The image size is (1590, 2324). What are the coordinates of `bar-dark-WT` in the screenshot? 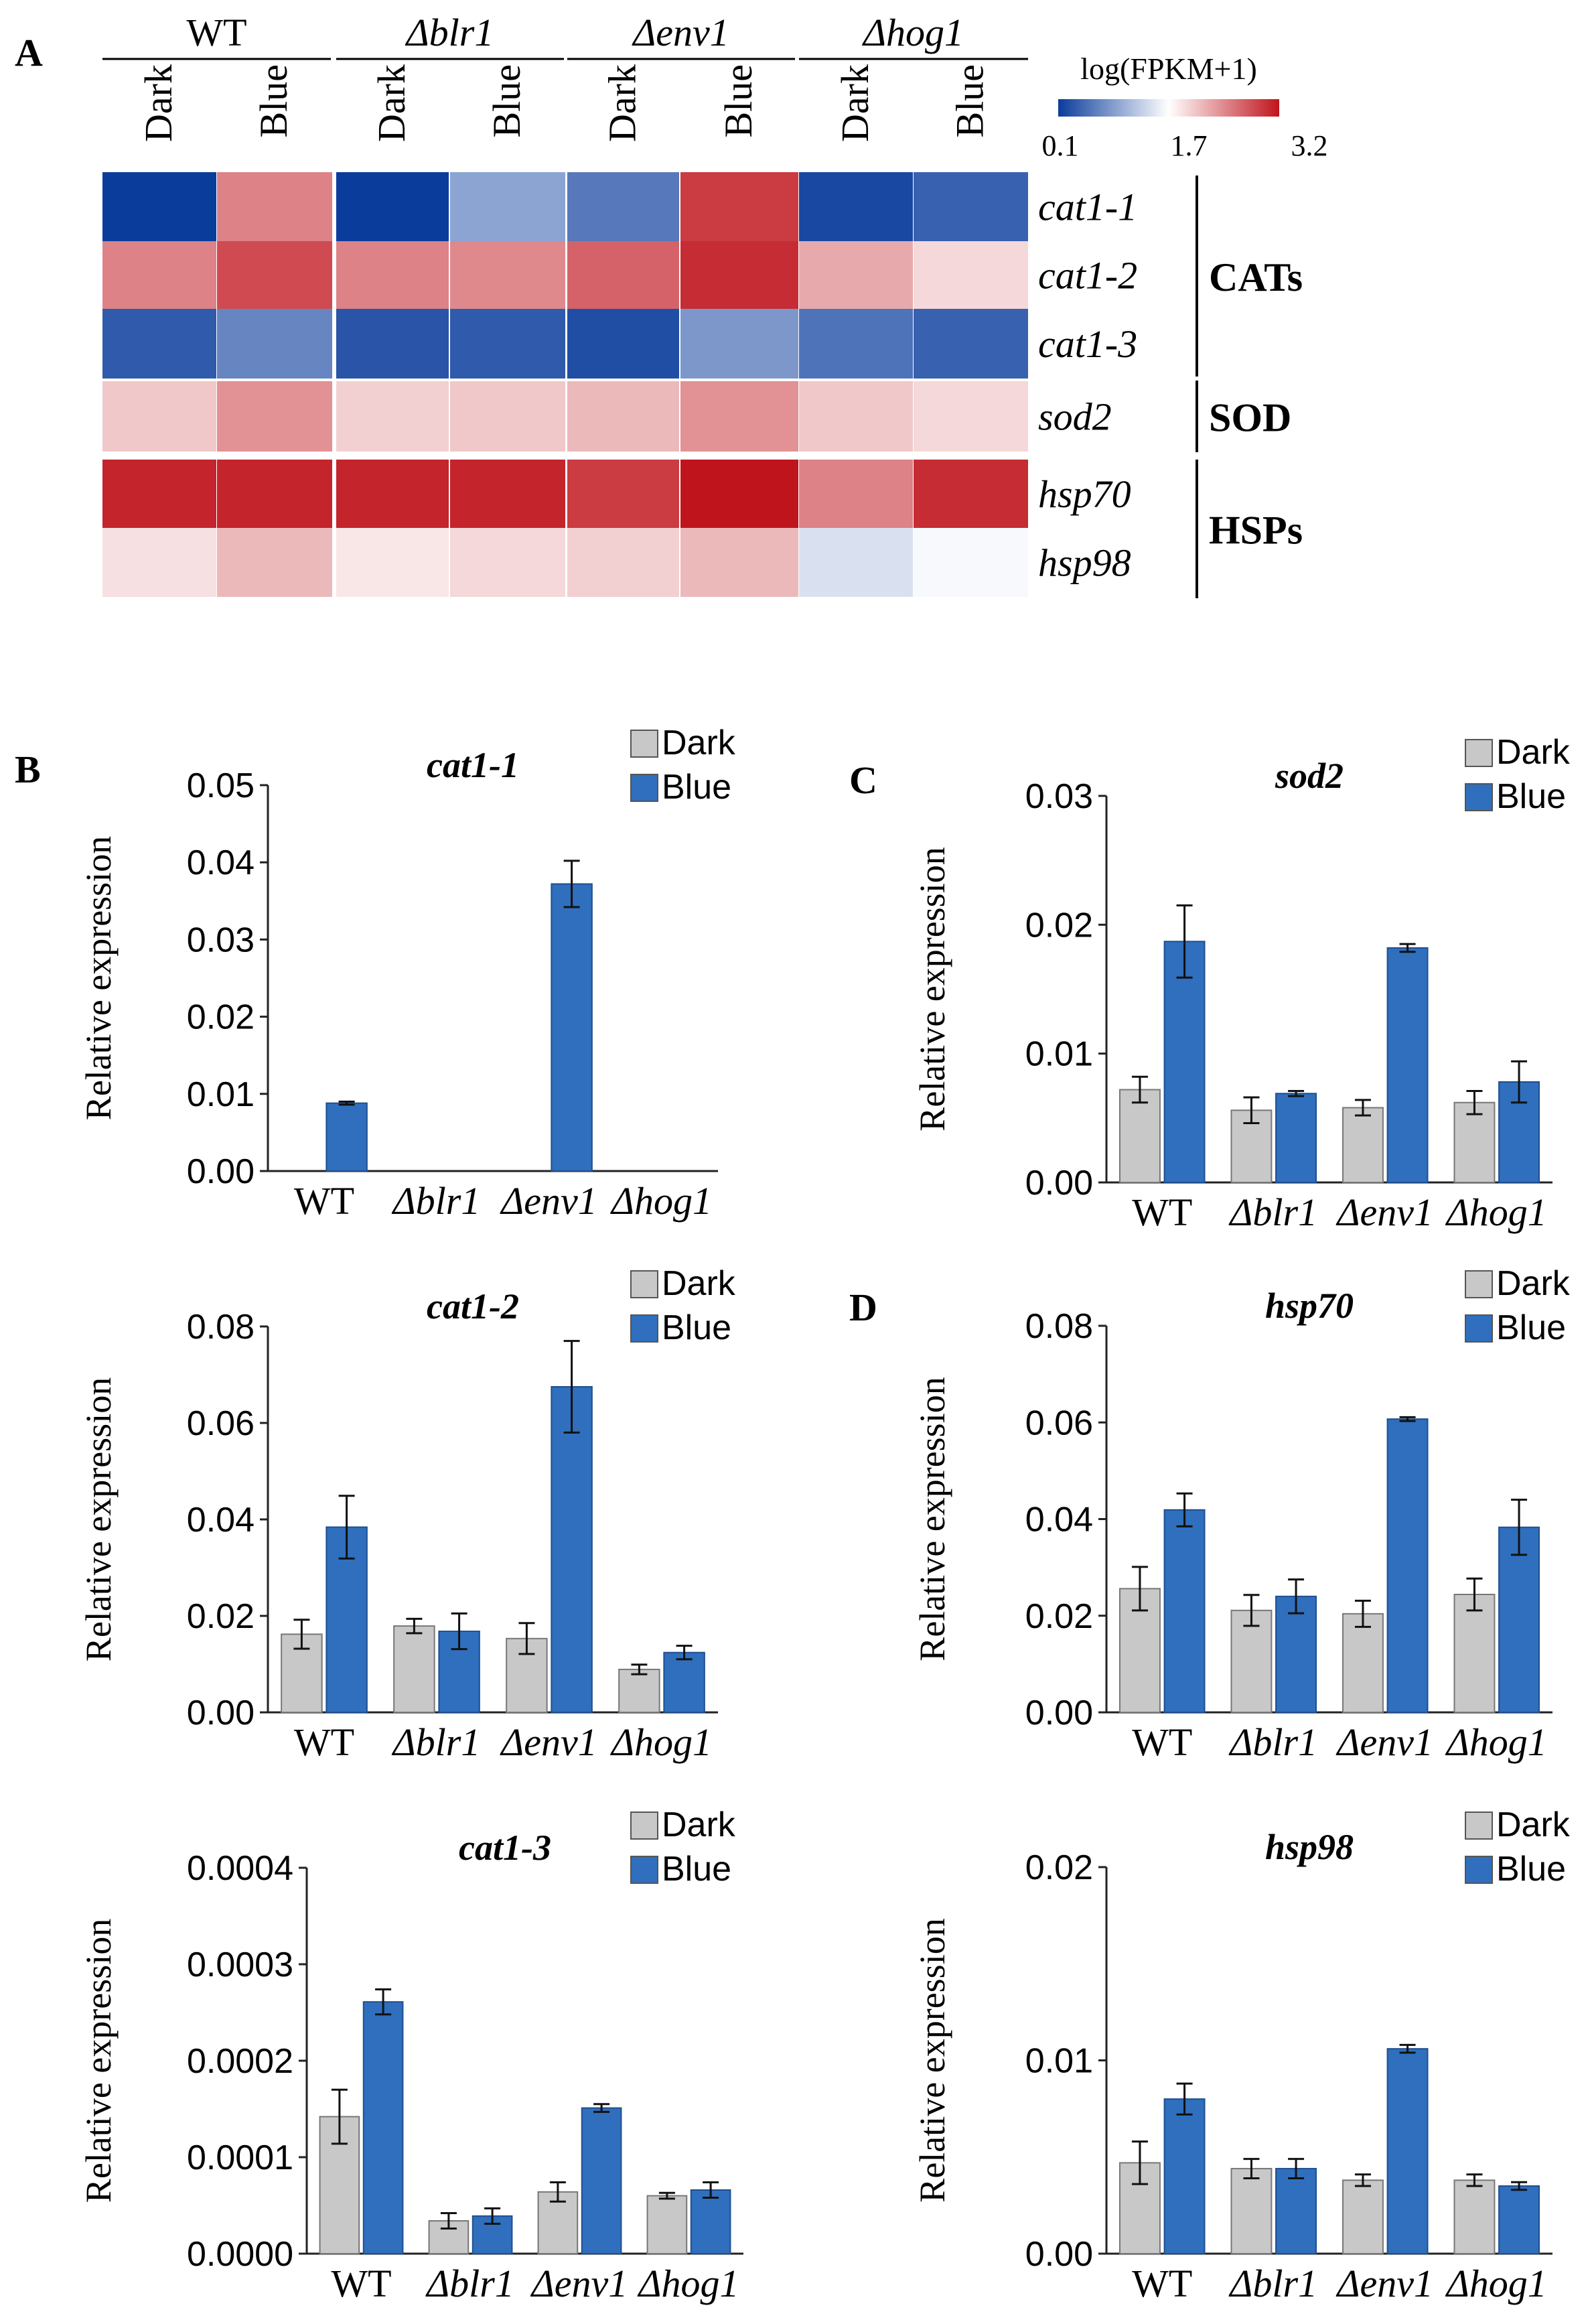 It's located at (1139, 1136).